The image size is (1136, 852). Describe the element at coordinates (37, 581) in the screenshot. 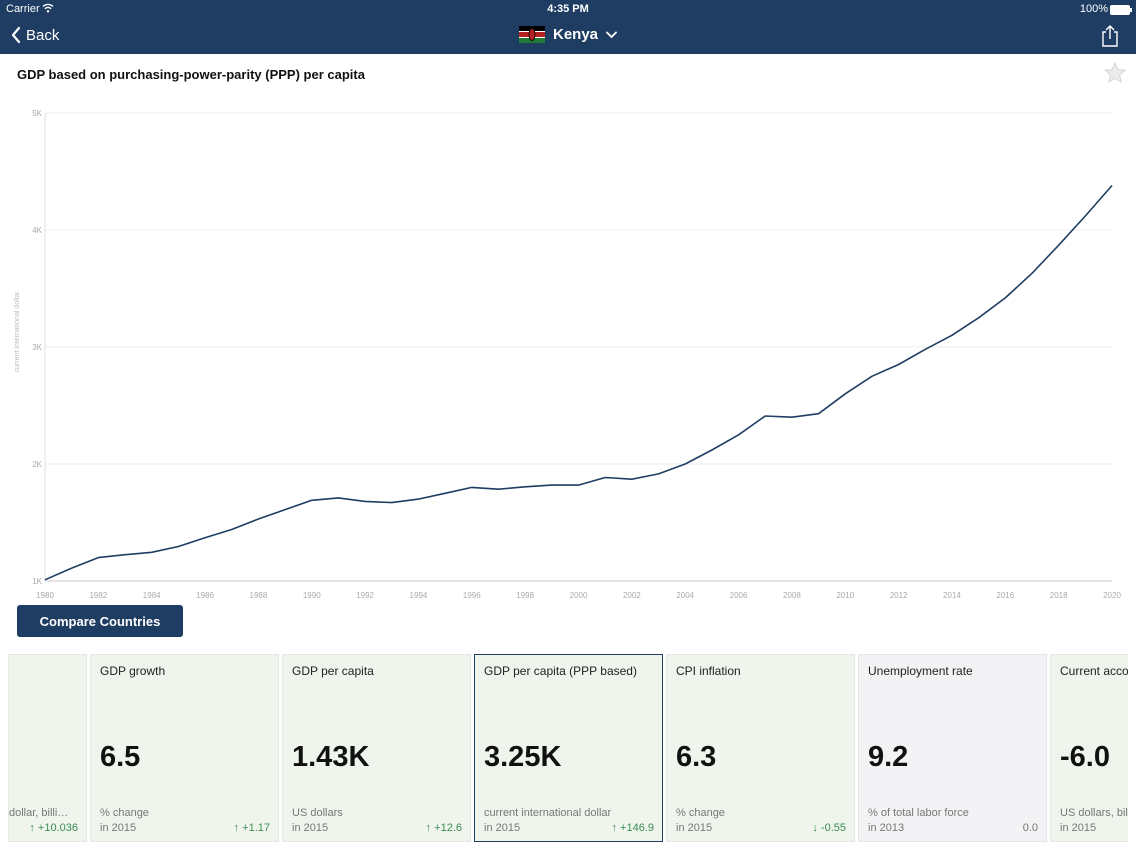

I see `y-tick-label: 1K` at that location.